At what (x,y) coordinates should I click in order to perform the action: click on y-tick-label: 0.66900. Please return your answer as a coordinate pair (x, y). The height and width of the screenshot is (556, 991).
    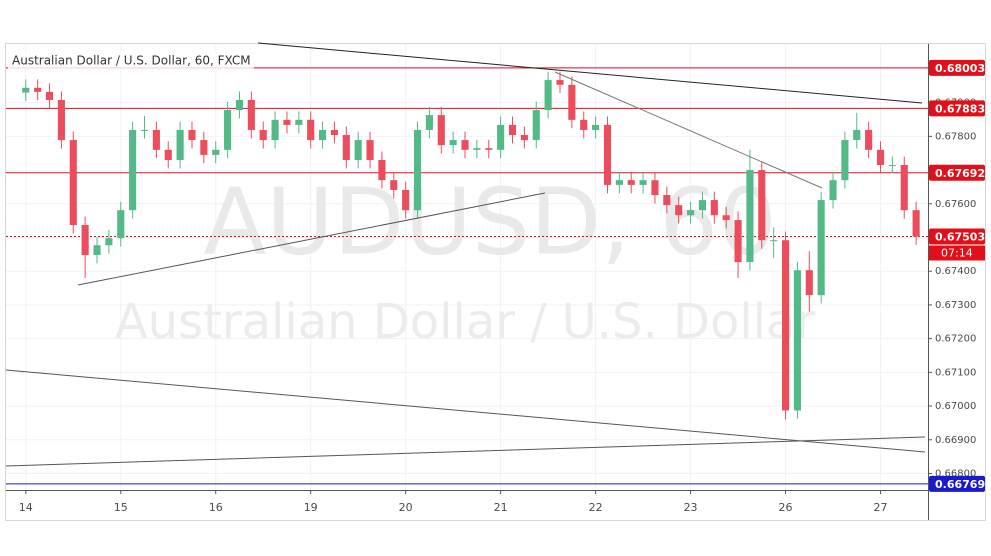
    Looking at the image, I should click on (955, 440).